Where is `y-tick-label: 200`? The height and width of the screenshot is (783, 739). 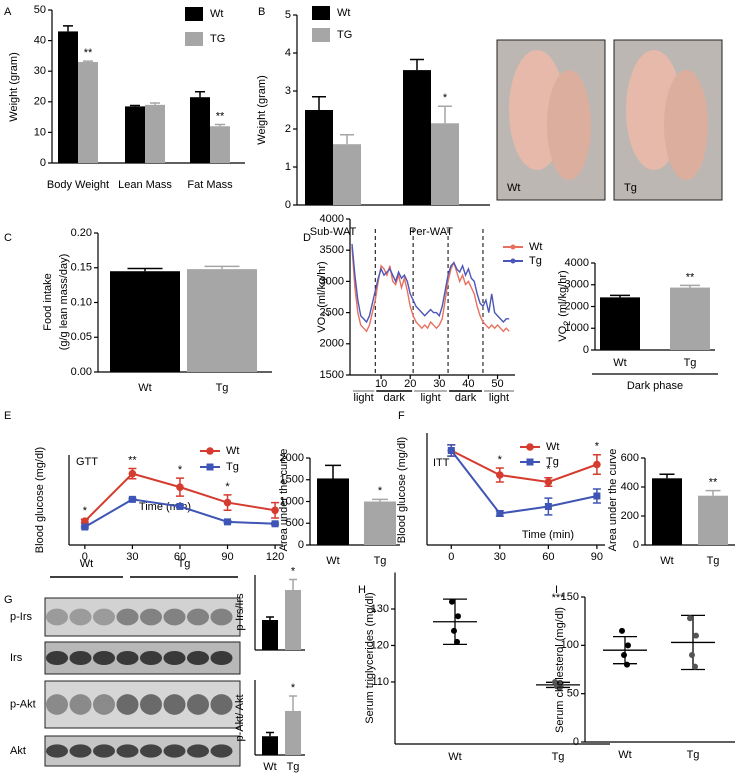
y-tick-label: 200 is located at coordinates (630, 516).